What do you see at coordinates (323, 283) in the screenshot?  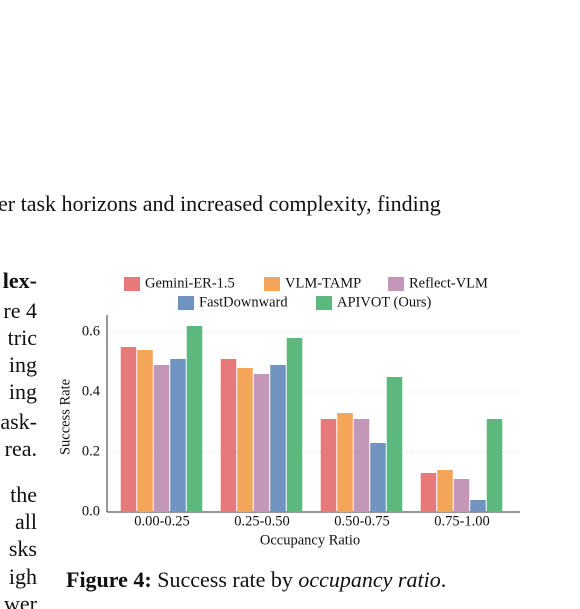 I see `legend-label: VLM-TAMP` at bounding box center [323, 283].